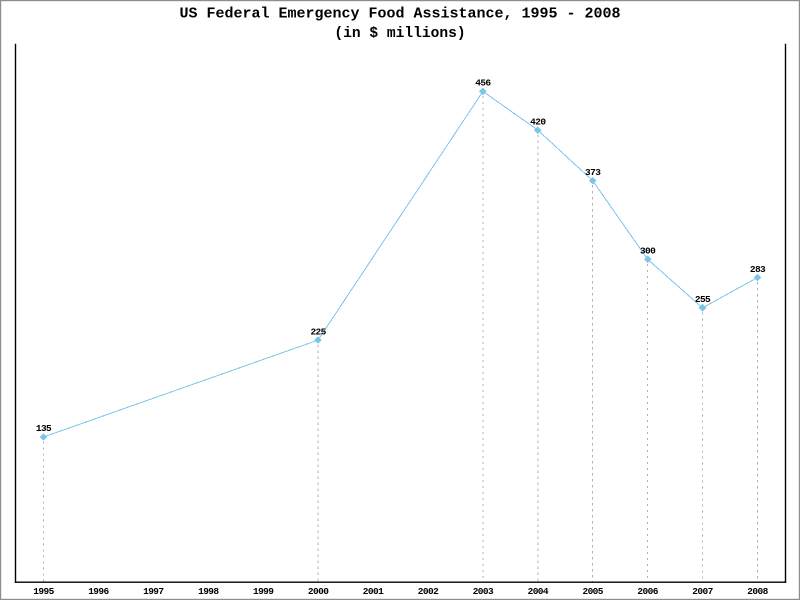 This screenshot has height=600, width=800. Describe the element at coordinates (538, 591) in the screenshot. I see `svg-text: 2004` at that location.